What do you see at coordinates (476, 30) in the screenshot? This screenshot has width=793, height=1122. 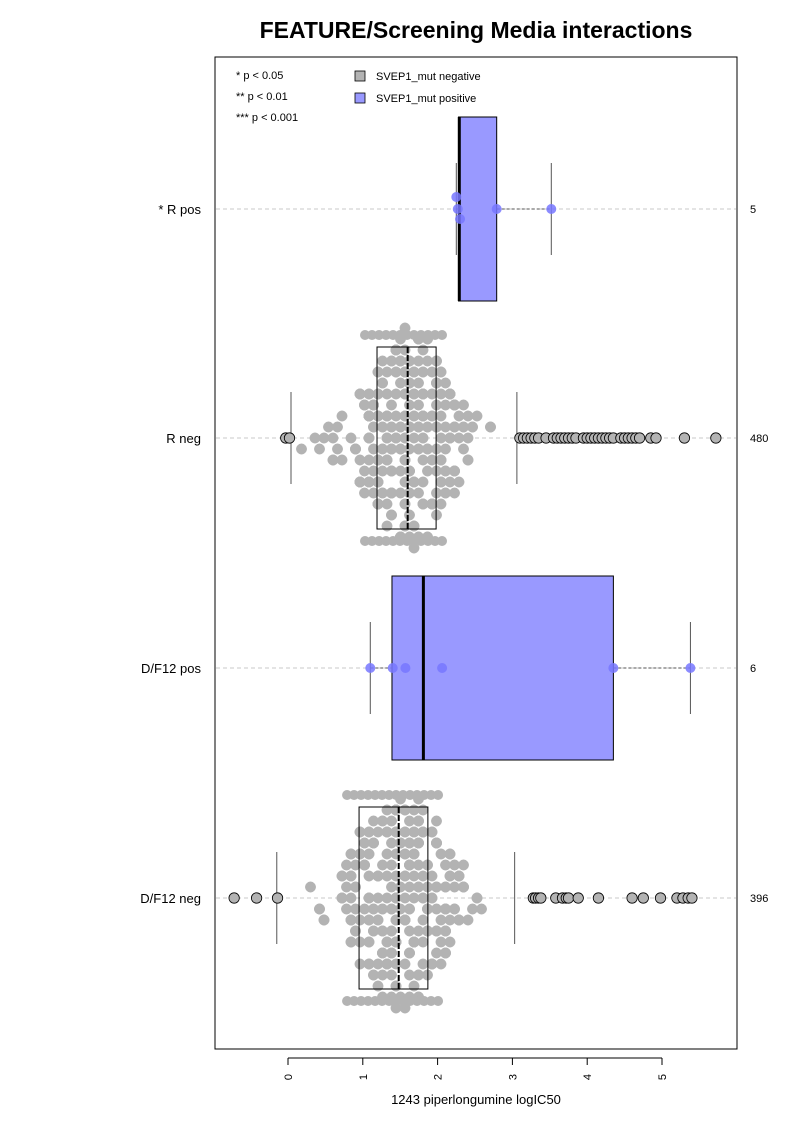 I see `chart-title: FEATURE/Screening Media interactions` at bounding box center [476, 30].